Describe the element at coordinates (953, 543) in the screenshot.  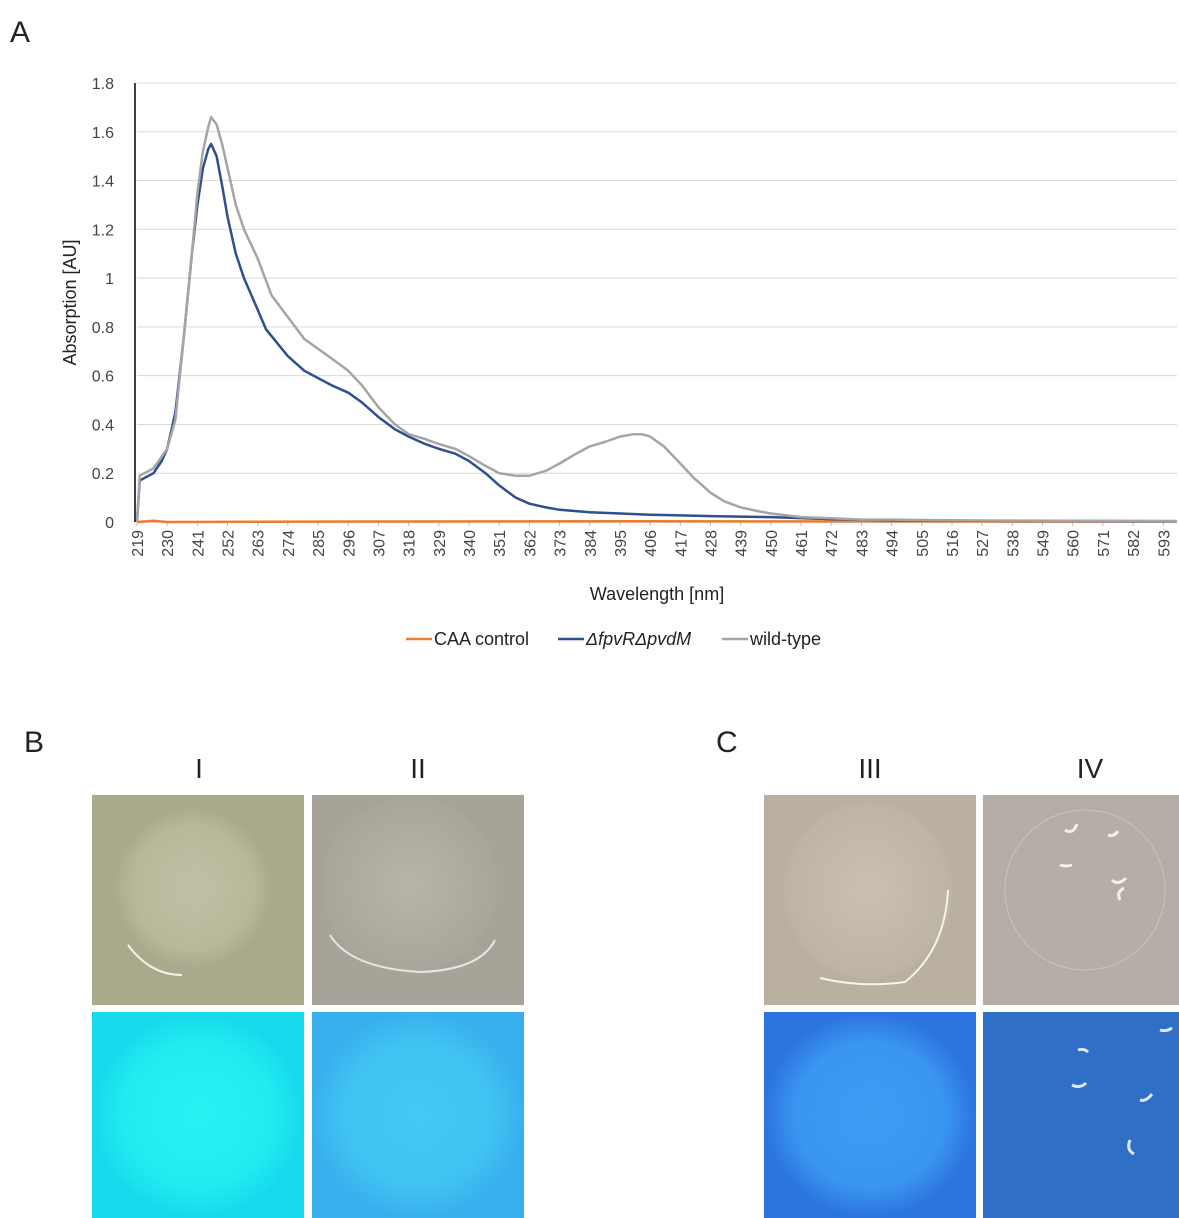
I see `x-tick-label: 516` at that location.